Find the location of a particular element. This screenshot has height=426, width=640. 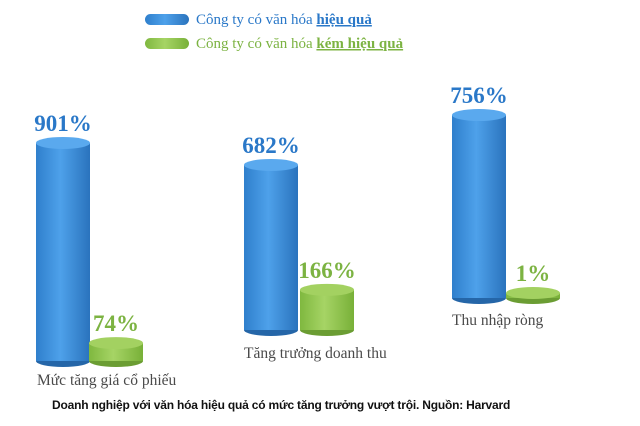

category-label-2: Thu nhập ròng is located at coordinates (498, 320).